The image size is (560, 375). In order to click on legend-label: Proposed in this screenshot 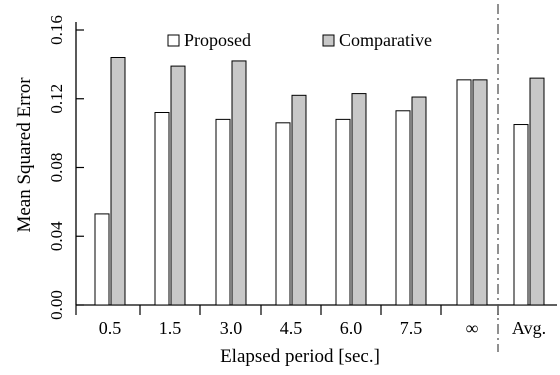, I will do `click(217, 40)`.